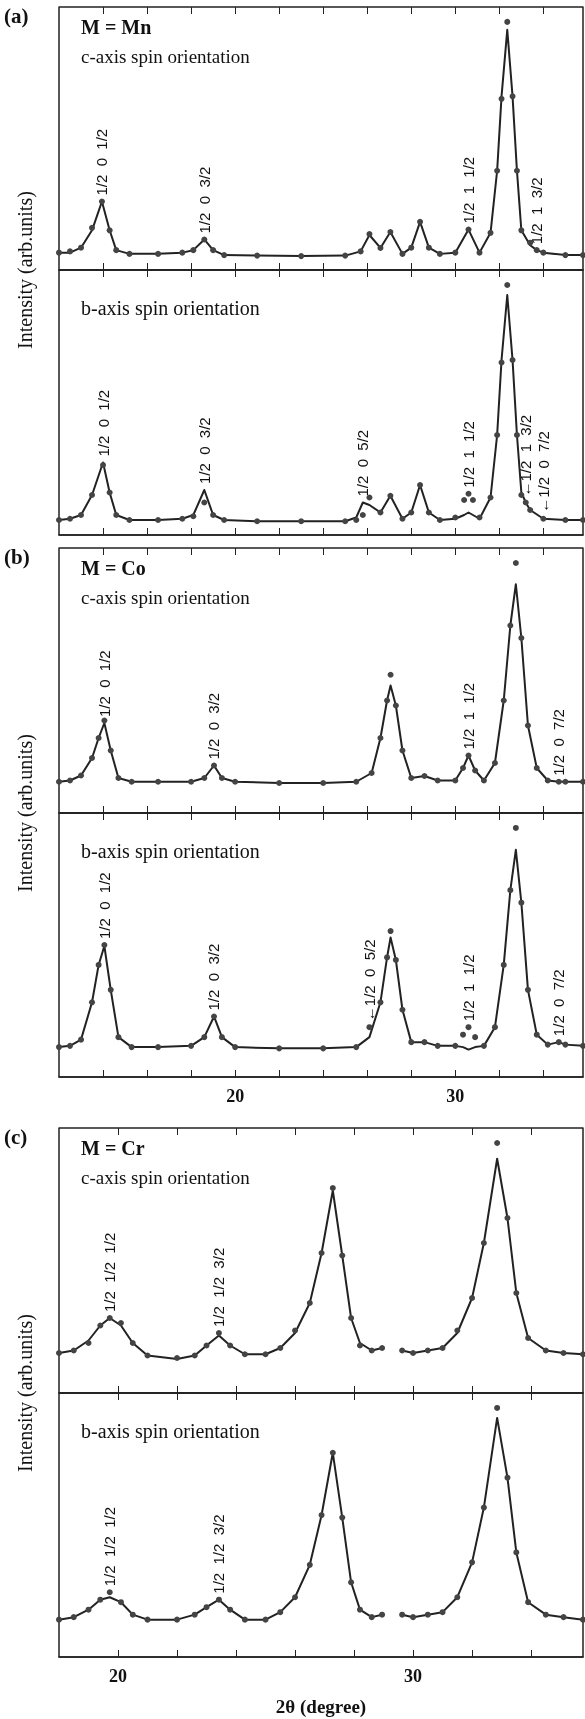 The width and height of the screenshot is (585, 1719). Describe the element at coordinates (16, 1136) in the screenshot. I see `text: (c)` at that location.